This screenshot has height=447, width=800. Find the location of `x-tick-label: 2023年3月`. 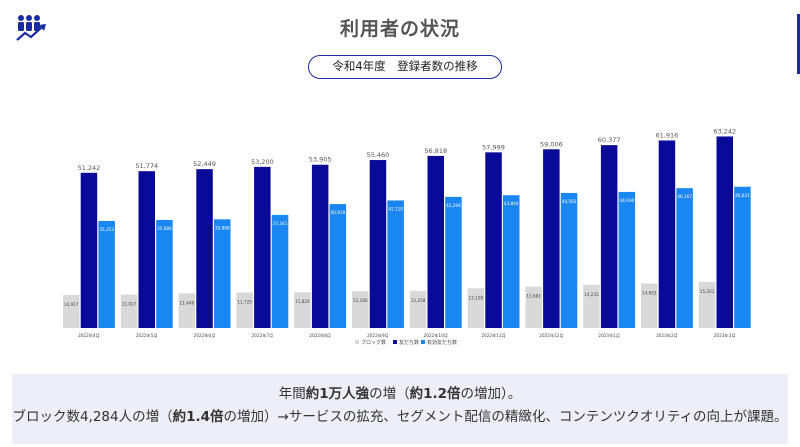

x-tick-label: 2023年3月 is located at coordinates (725, 335).